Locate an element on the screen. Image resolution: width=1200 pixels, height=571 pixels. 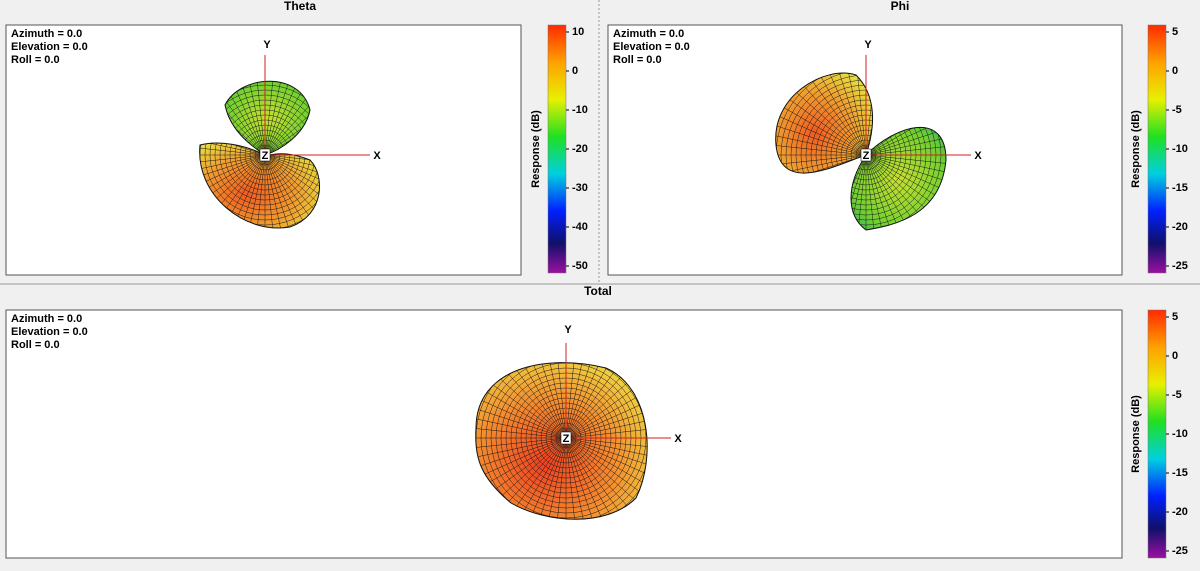
colorbar-tick-label: 10 is located at coordinates (578, 32).